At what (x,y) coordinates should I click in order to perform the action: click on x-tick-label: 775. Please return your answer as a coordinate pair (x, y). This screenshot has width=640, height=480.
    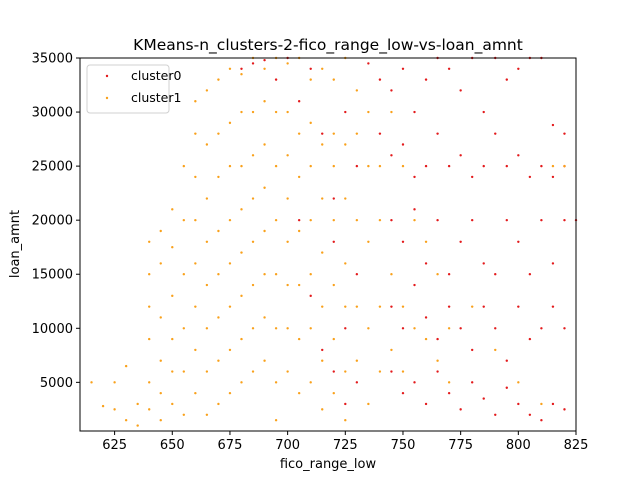
    Looking at the image, I should click on (460, 445).